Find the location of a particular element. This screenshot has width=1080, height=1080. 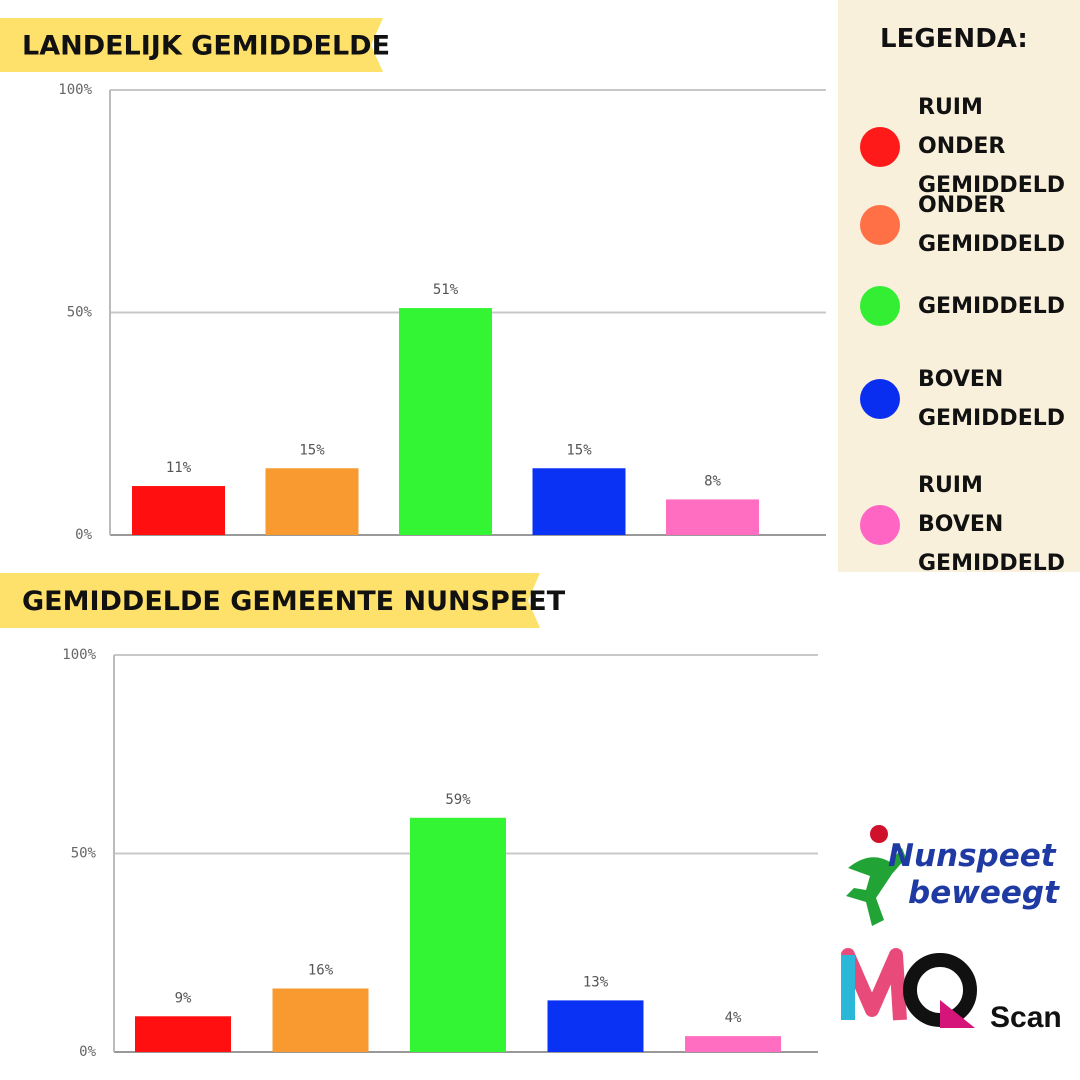

value-label: 13% is located at coordinates (596, 982).